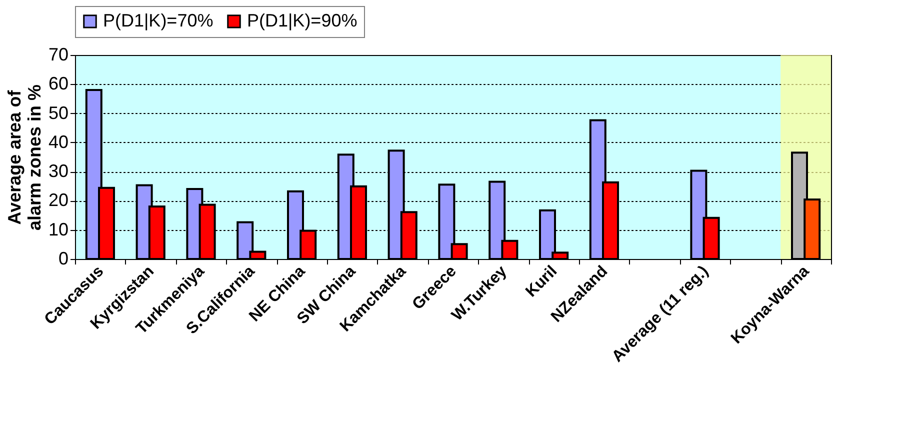 The width and height of the screenshot is (898, 446). What do you see at coordinates (24, 157) in the screenshot?
I see `y-axis-title: Average area of alarm zones in %` at bounding box center [24, 157].